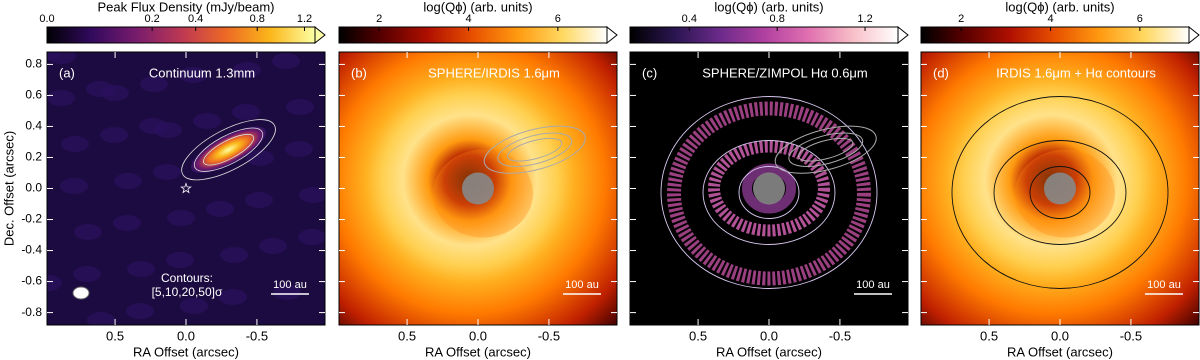 The height and width of the screenshot is (360, 1200). What do you see at coordinates (33, 64) in the screenshot?
I see `y-tick-label: 0.8` at bounding box center [33, 64].